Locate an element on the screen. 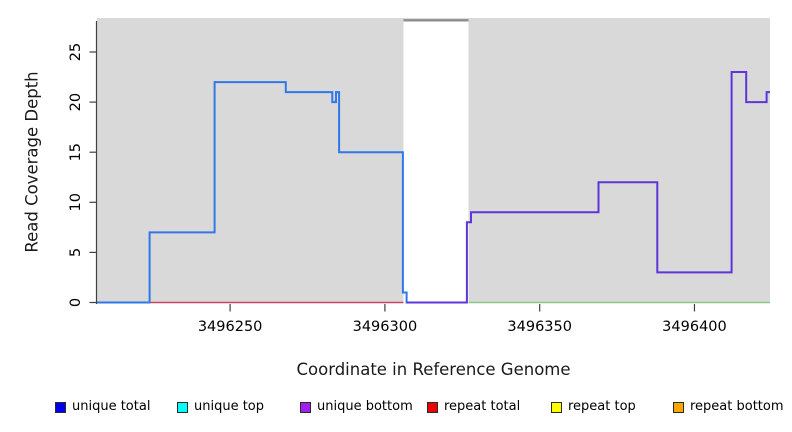  legend-label: unique total is located at coordinates (111, 406).